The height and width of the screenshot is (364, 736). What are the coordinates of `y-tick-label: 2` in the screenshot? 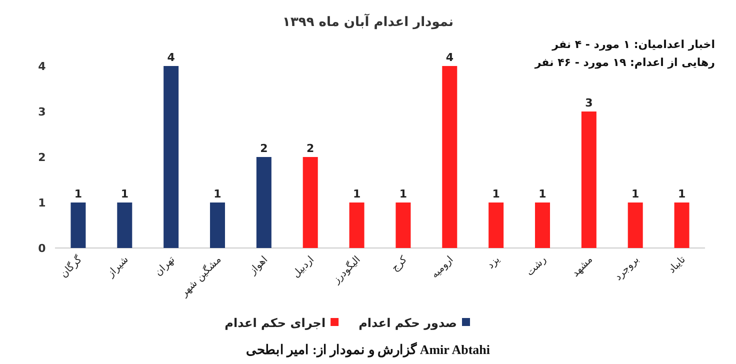 It's located at (42, 157).